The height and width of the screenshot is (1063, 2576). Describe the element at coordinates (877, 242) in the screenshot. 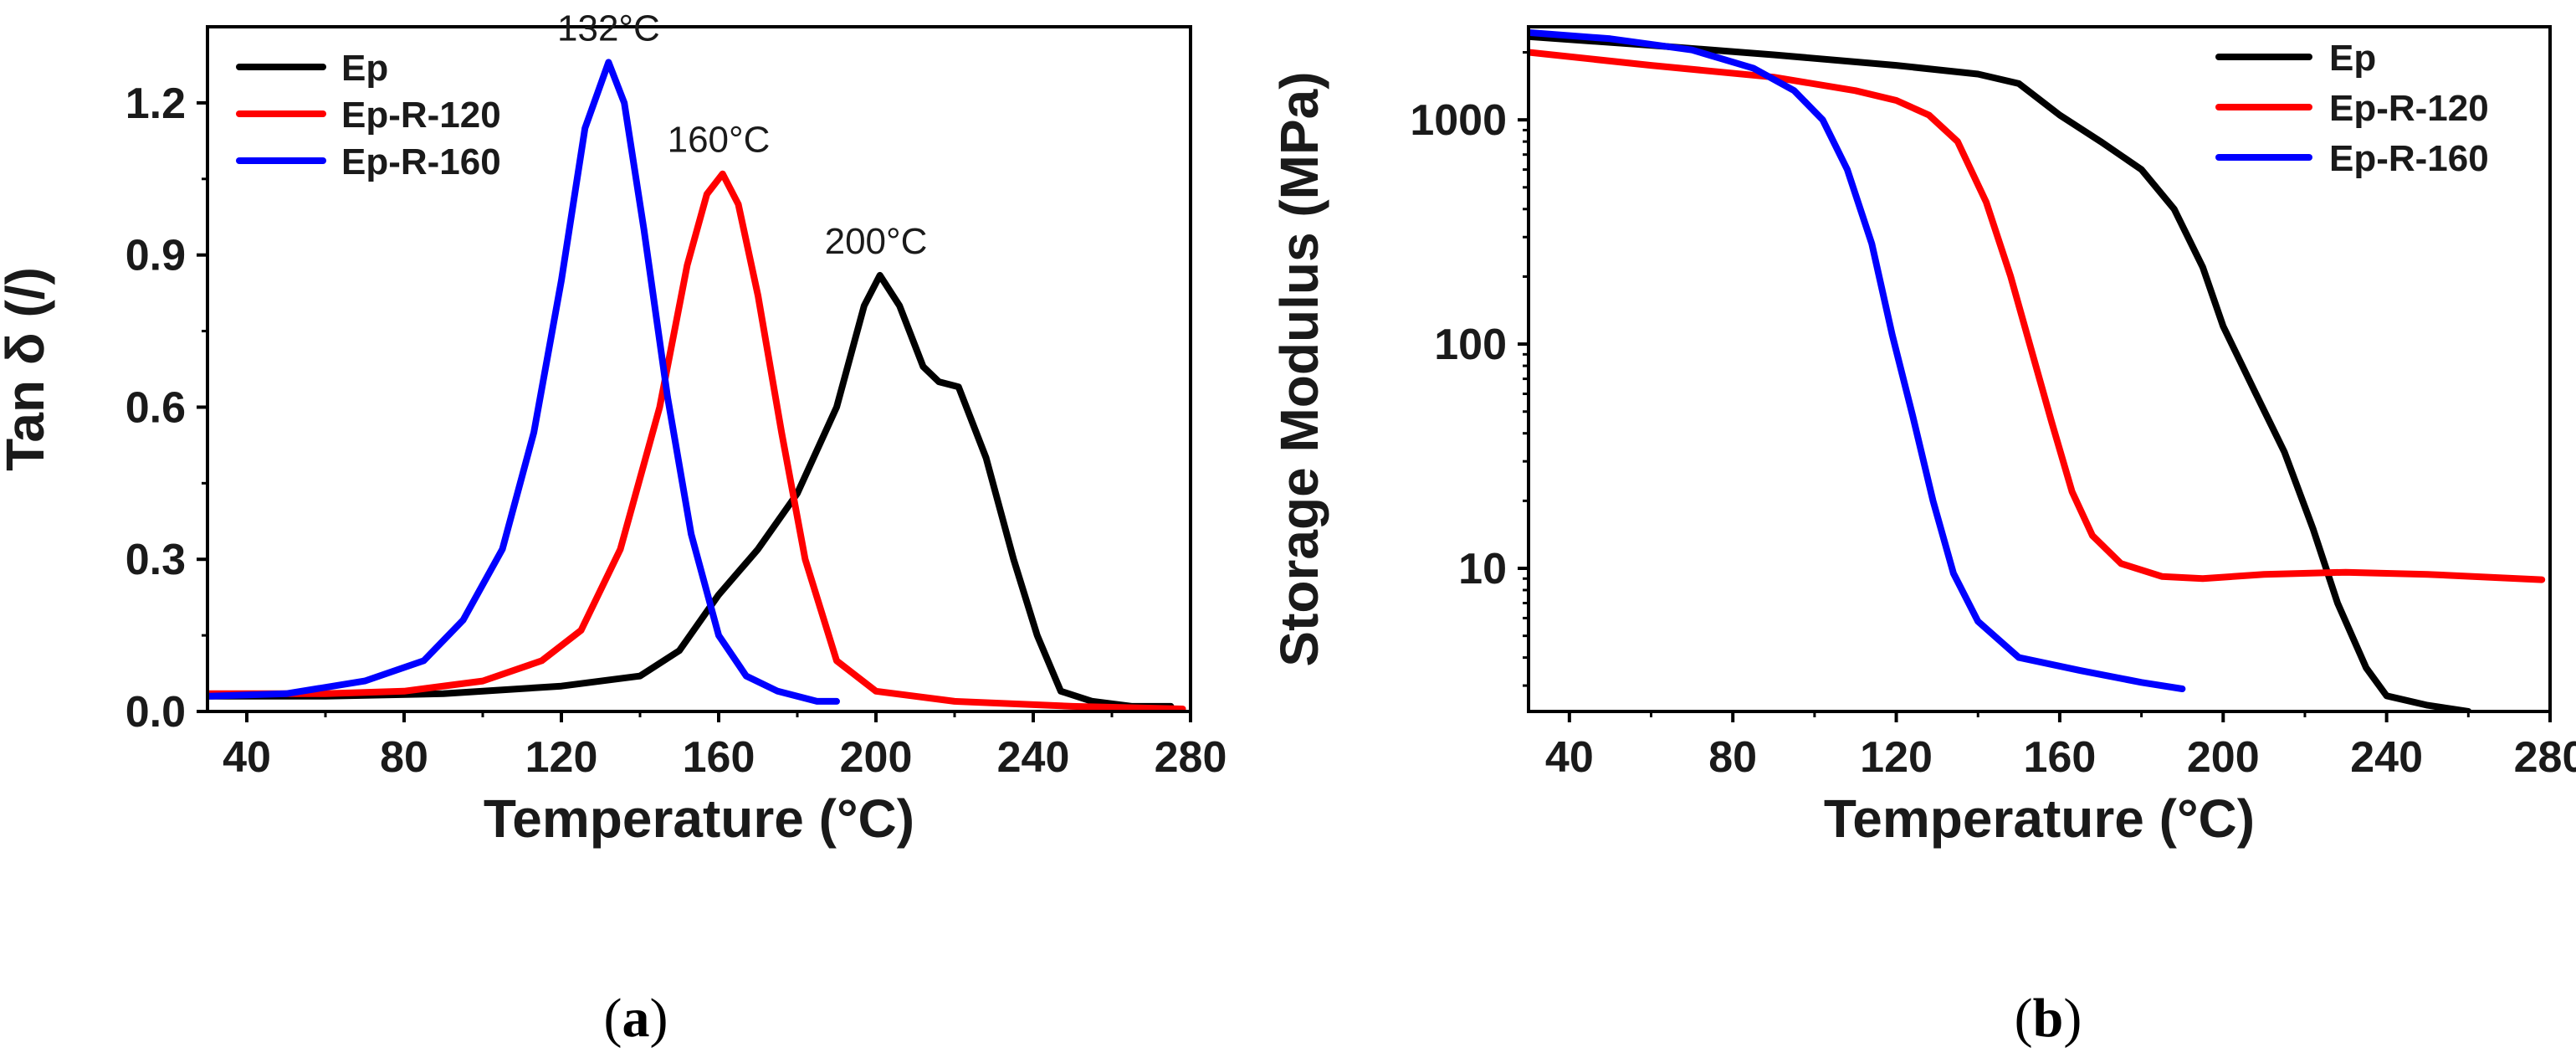

I see `peak-annotation: 200°C` at that location.